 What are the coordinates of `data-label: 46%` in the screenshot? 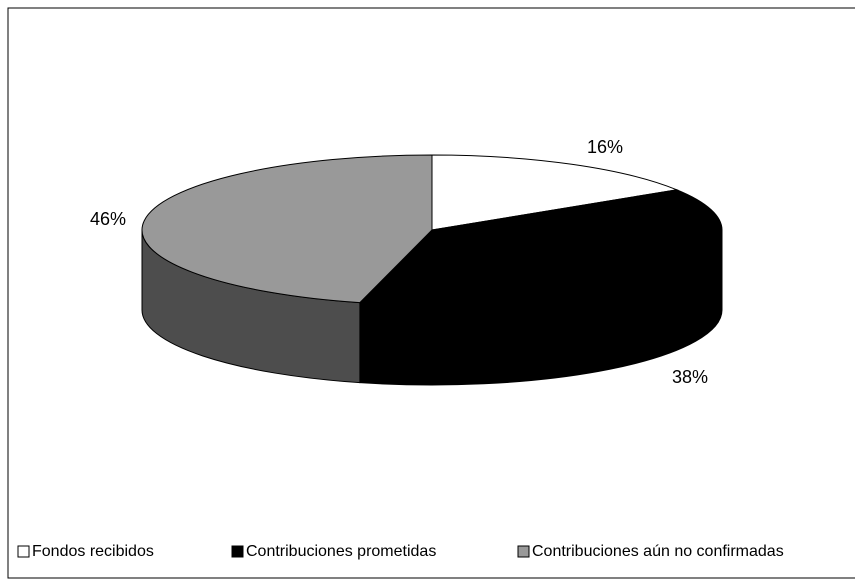 It's located at (108, 219).